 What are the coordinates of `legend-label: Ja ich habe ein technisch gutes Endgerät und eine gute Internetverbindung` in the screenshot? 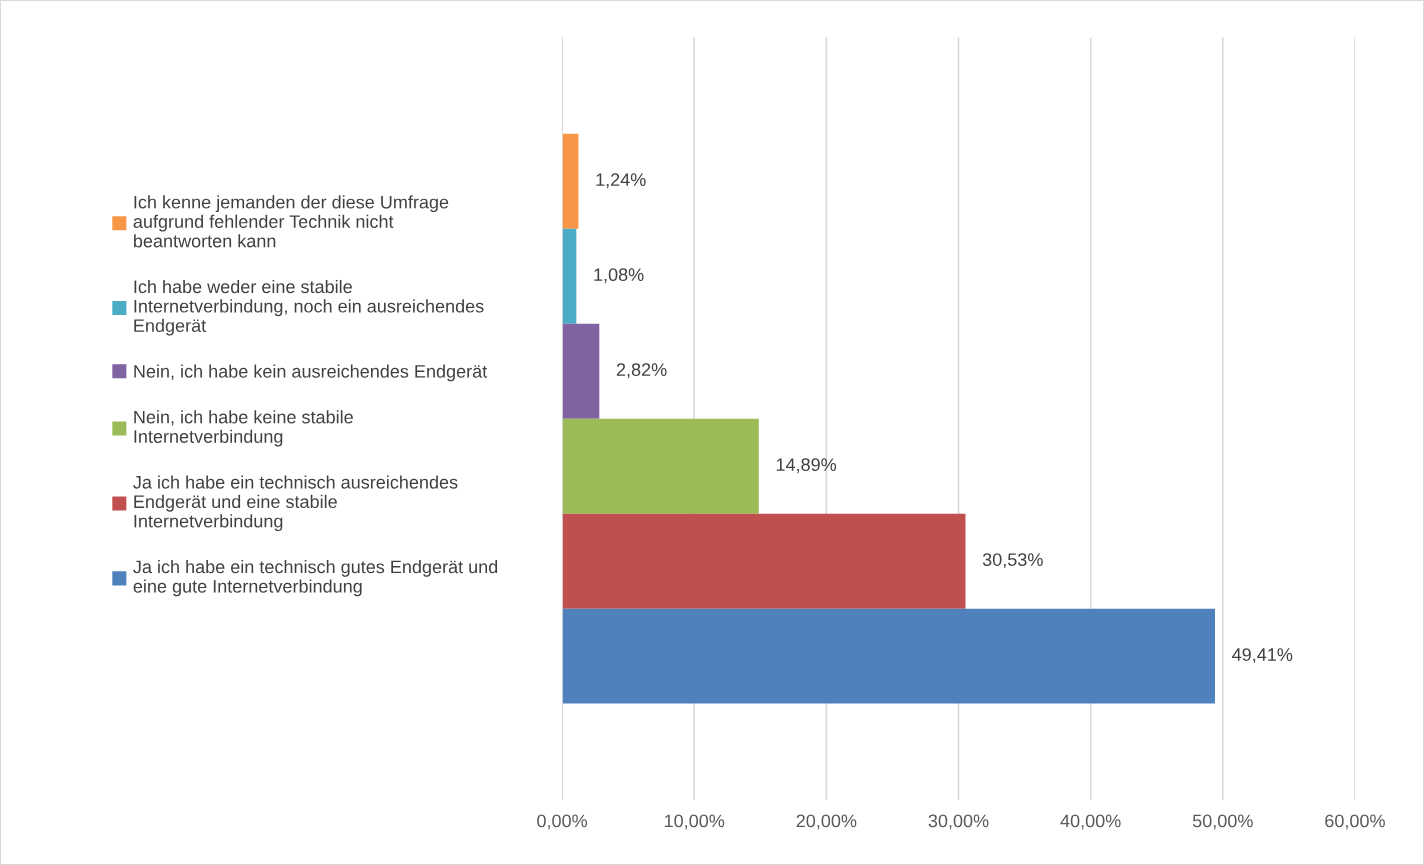 It's located at (315, 578).